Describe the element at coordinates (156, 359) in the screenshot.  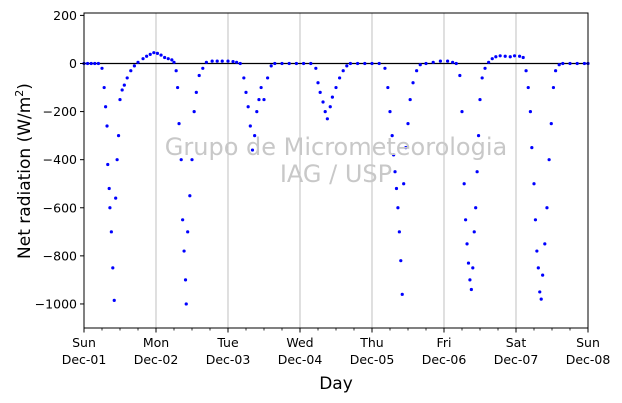
I see `x-tick-date: Dec-02` at that location.